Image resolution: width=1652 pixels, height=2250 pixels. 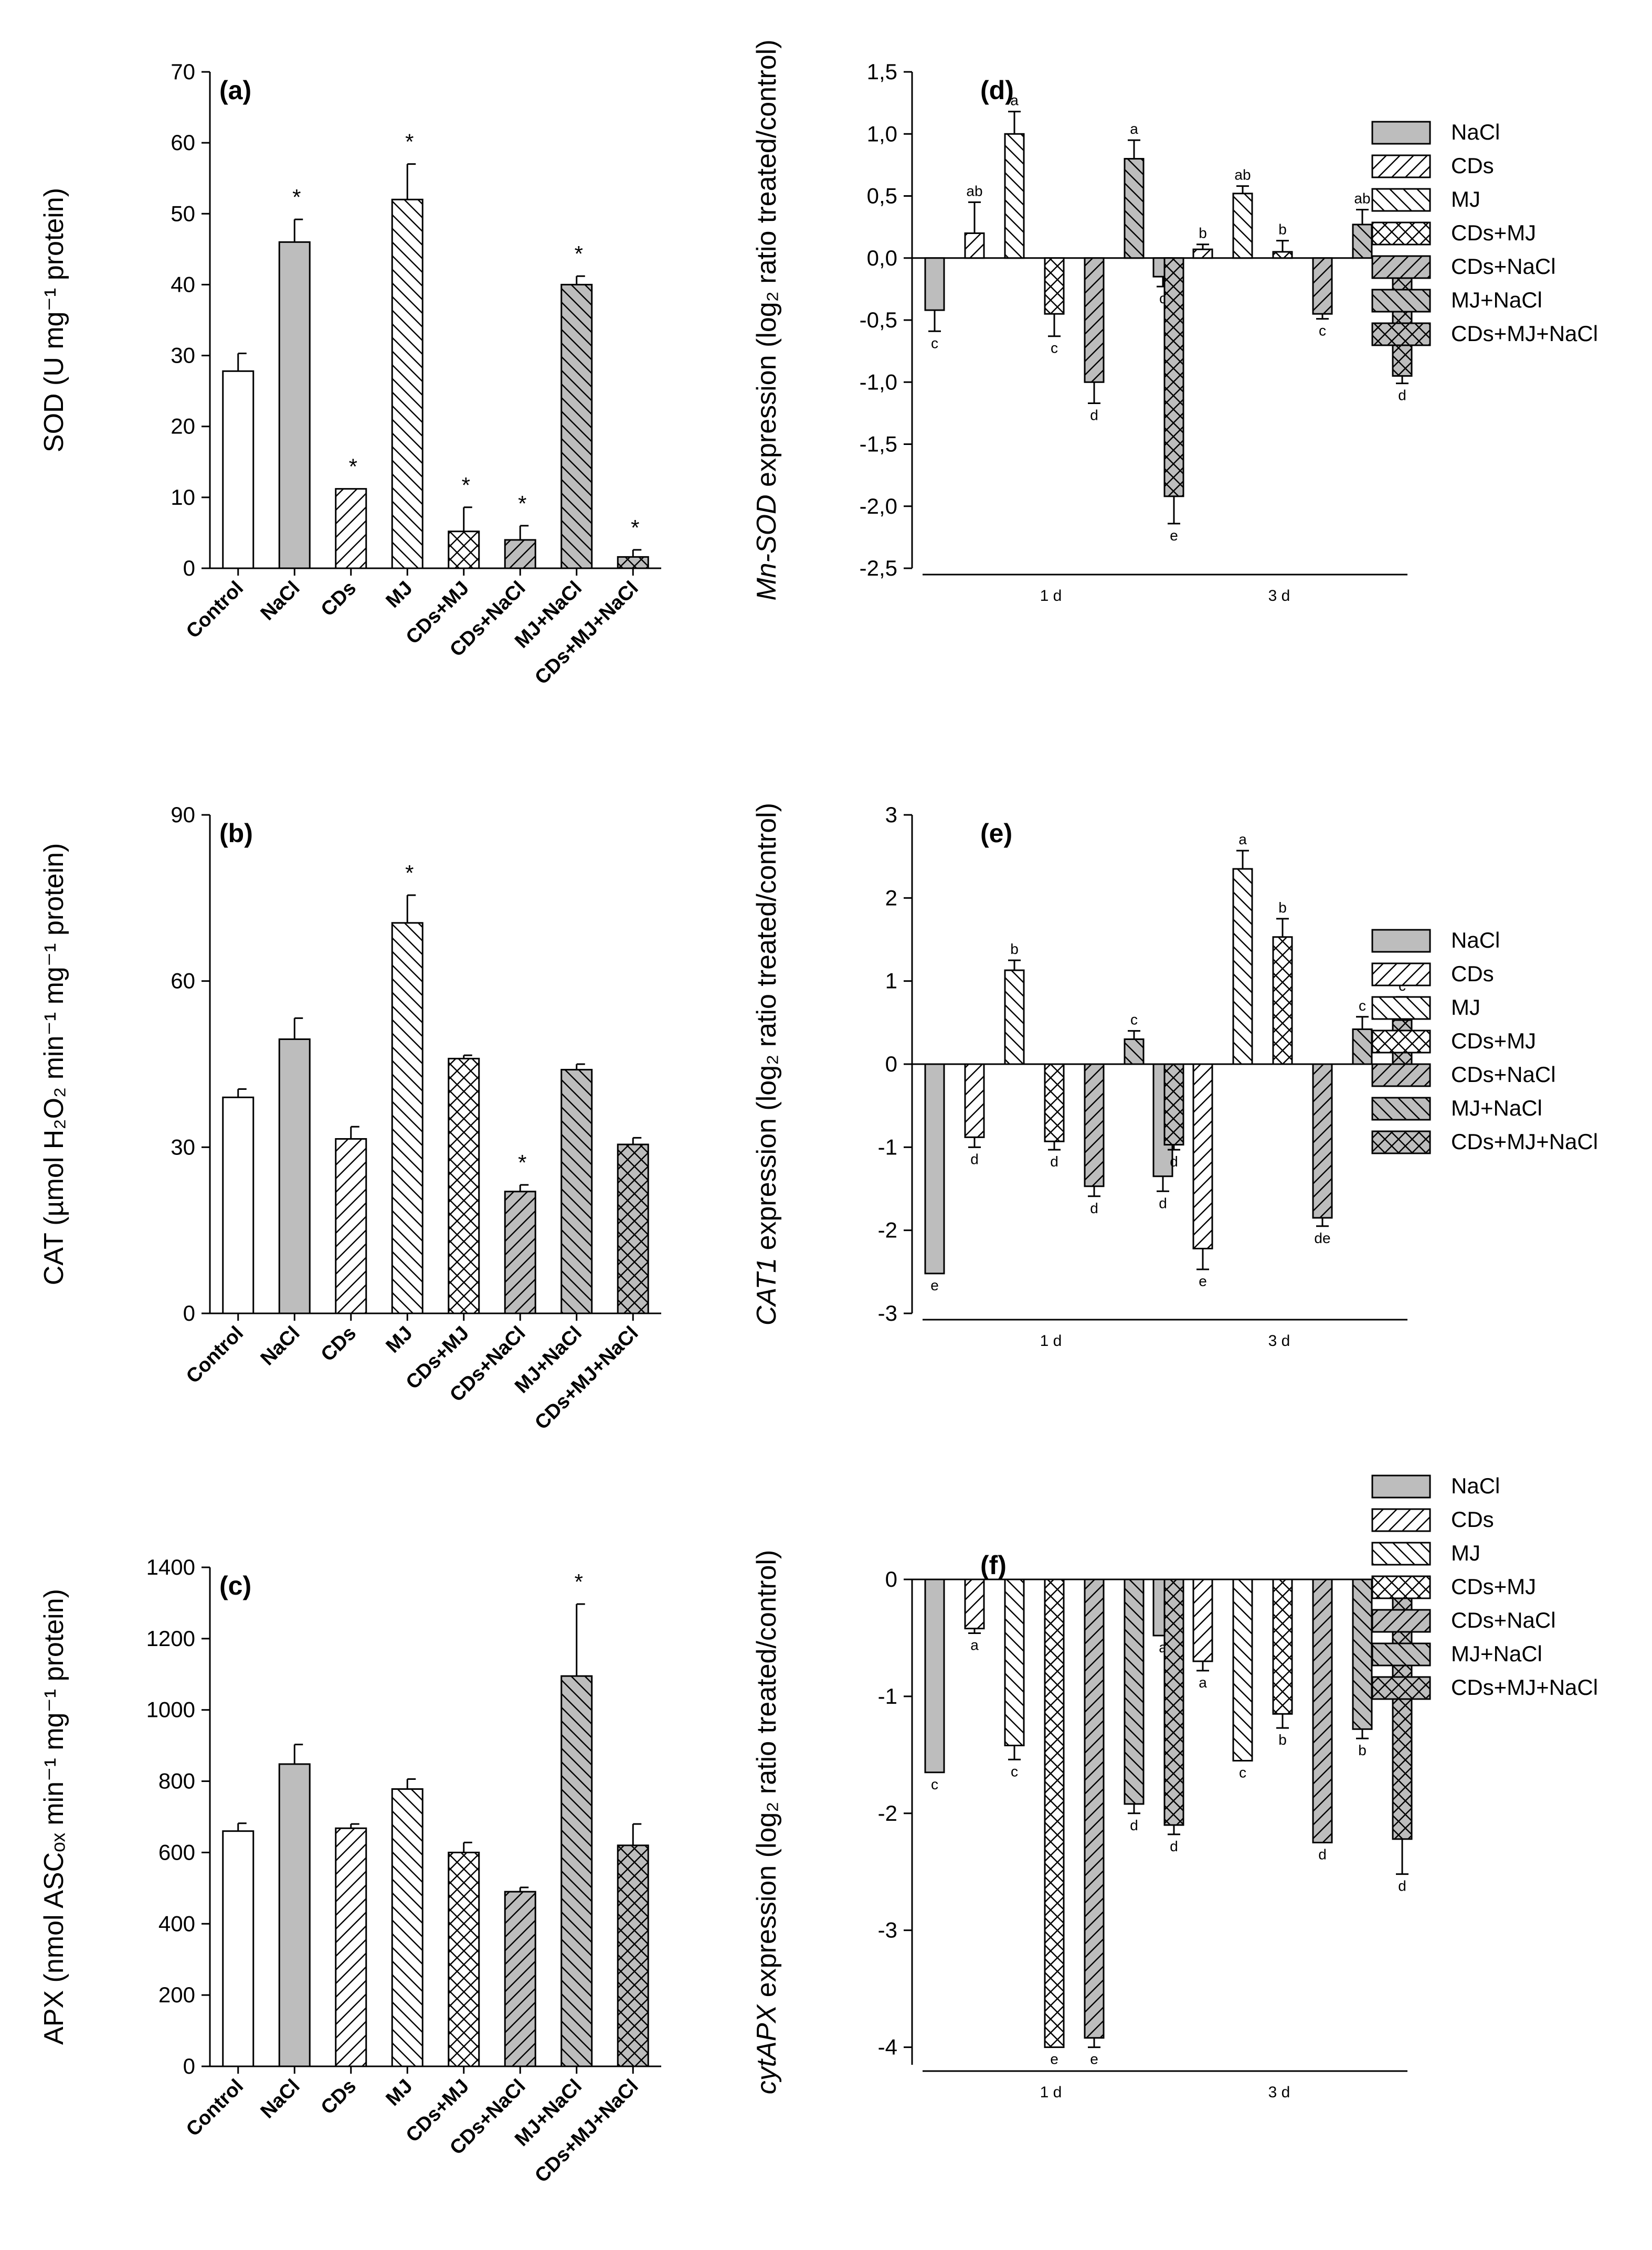 What do you see at coordinates (887, 1930) in the screenshot?
I see `y-tick-label: -3` at bounding box center [887, 1930].